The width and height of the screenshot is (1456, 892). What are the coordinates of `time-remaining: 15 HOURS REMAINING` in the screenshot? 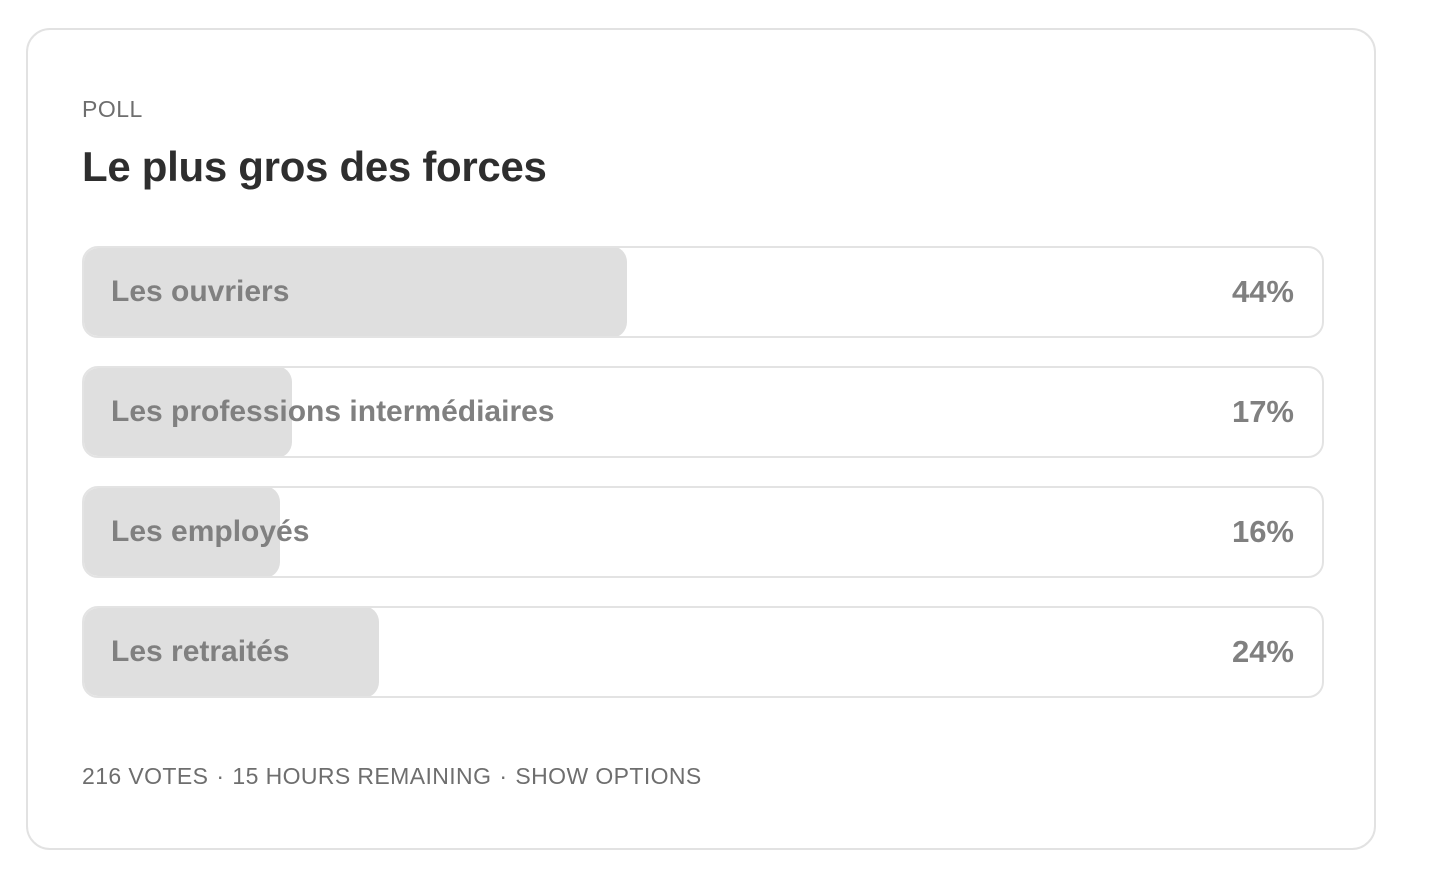 It's located at (362, 776).